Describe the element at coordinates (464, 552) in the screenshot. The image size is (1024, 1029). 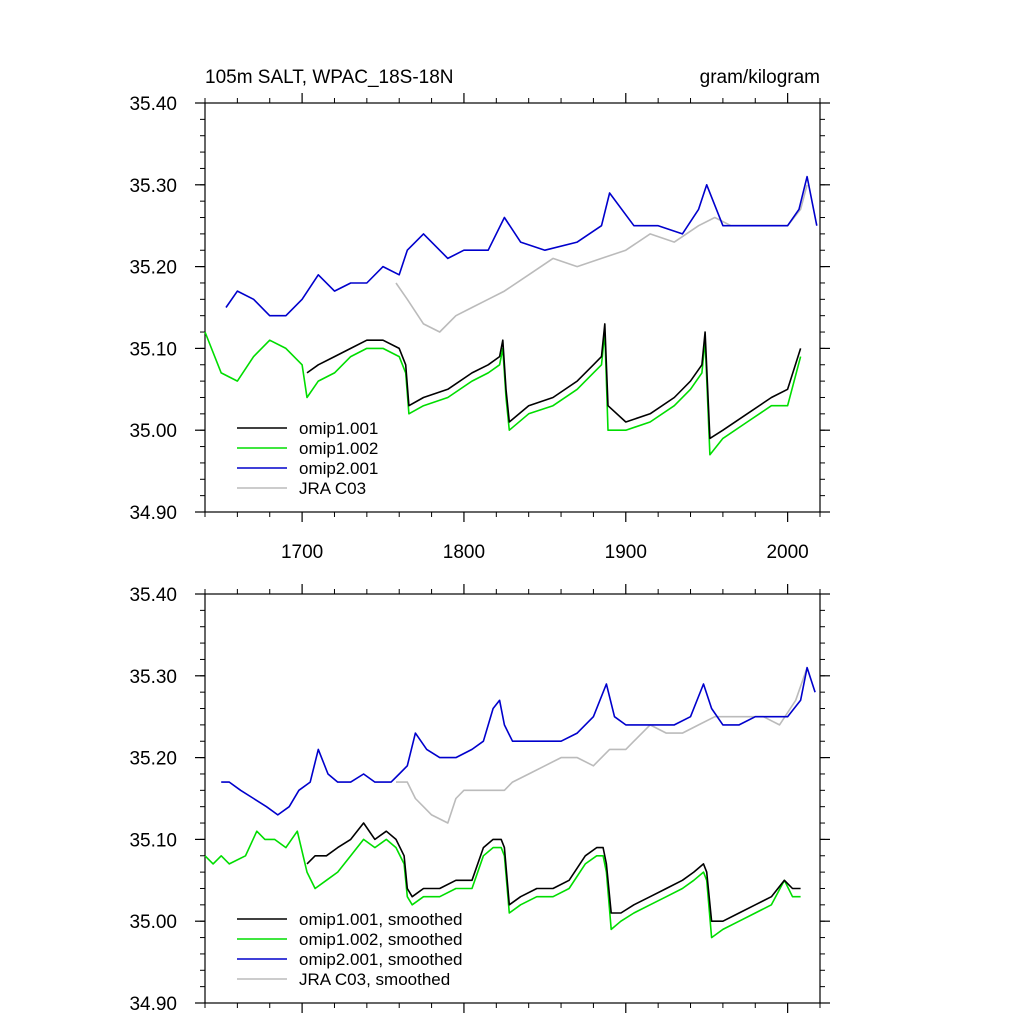
I see `x-tick-label: 1800` at that location.